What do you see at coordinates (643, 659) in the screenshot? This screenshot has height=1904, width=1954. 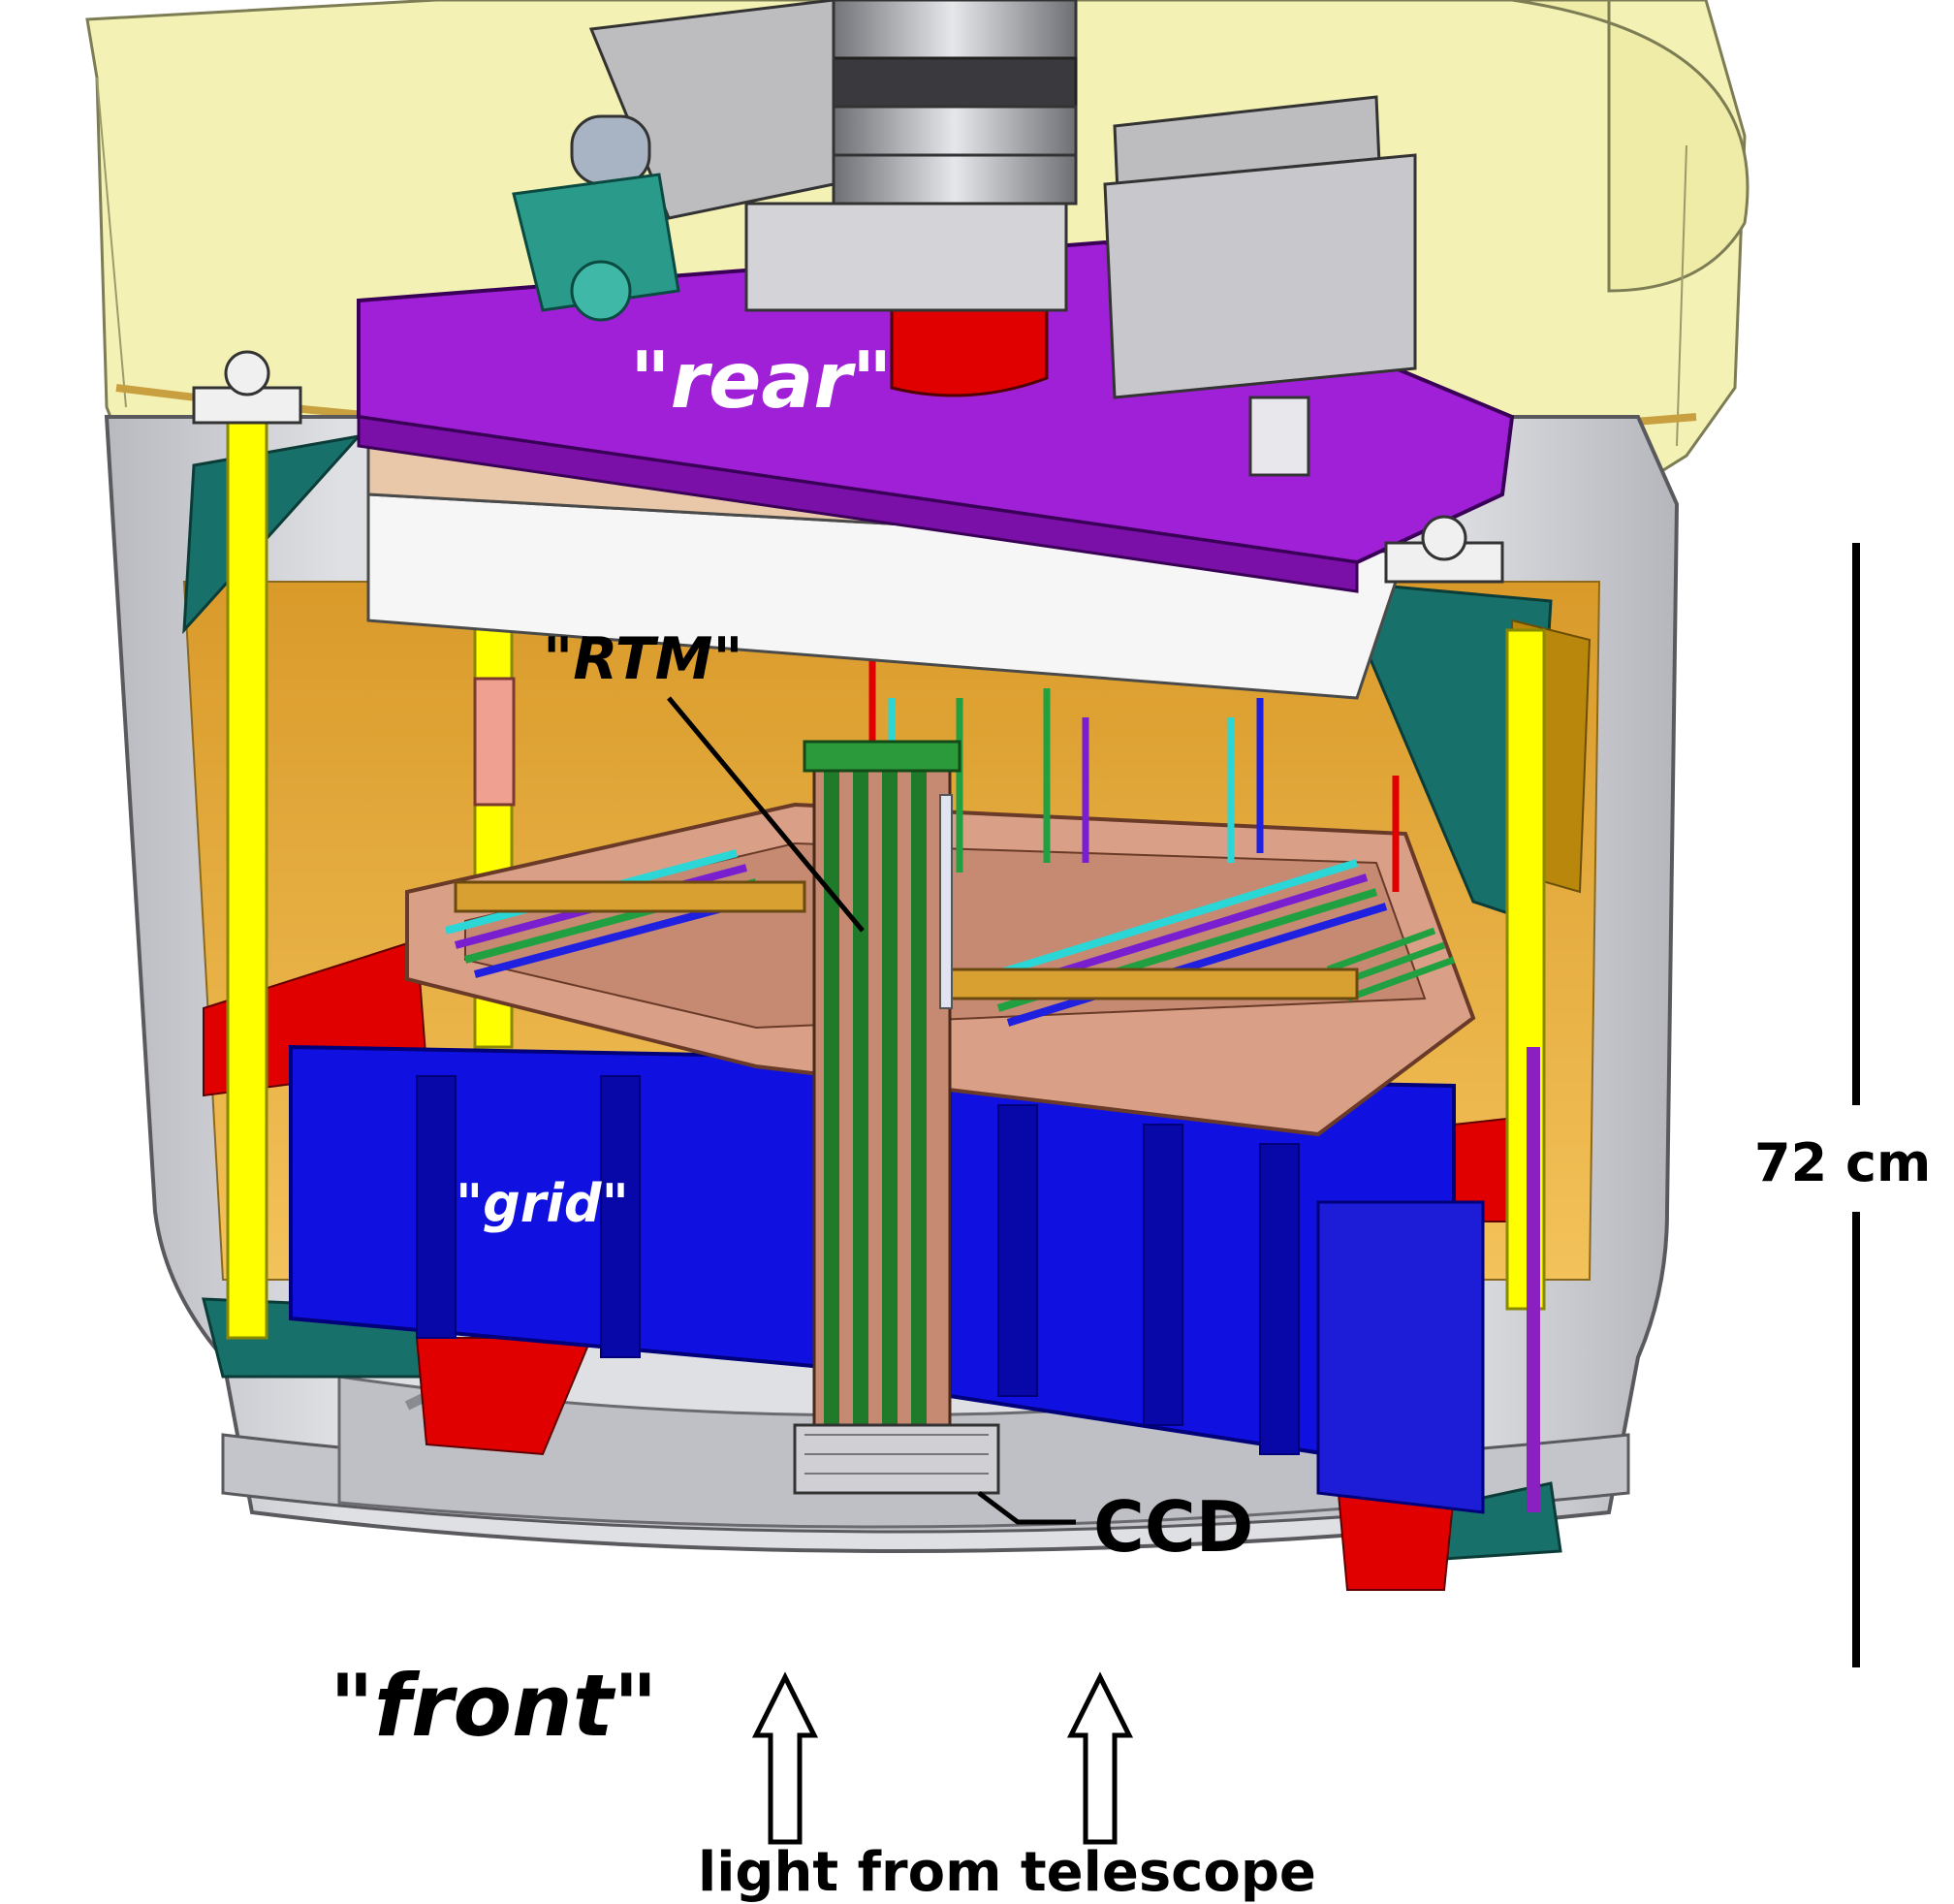 I see `label-rtm: "RTM"` at bounding box center [643, 659].